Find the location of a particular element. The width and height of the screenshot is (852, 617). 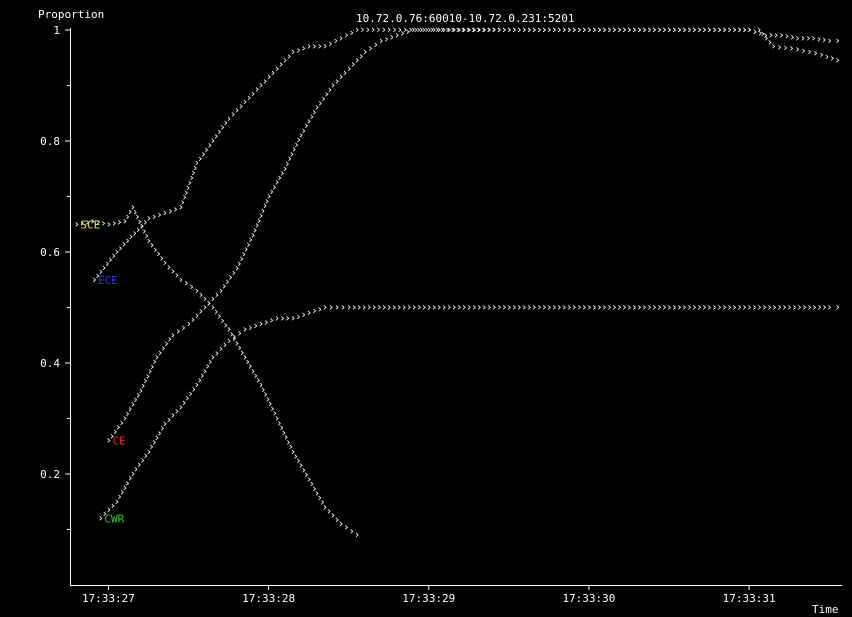

x-tick-label: 17:33:31 is located at coordinates (749, 598).